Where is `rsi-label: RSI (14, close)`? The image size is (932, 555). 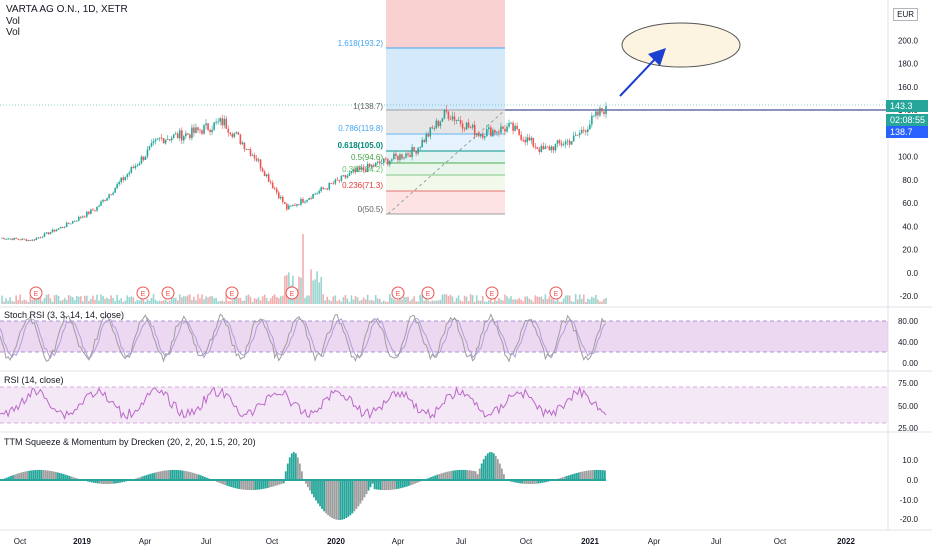
rsi-label: RSI (14, close) is located at coordinates (34, 380).